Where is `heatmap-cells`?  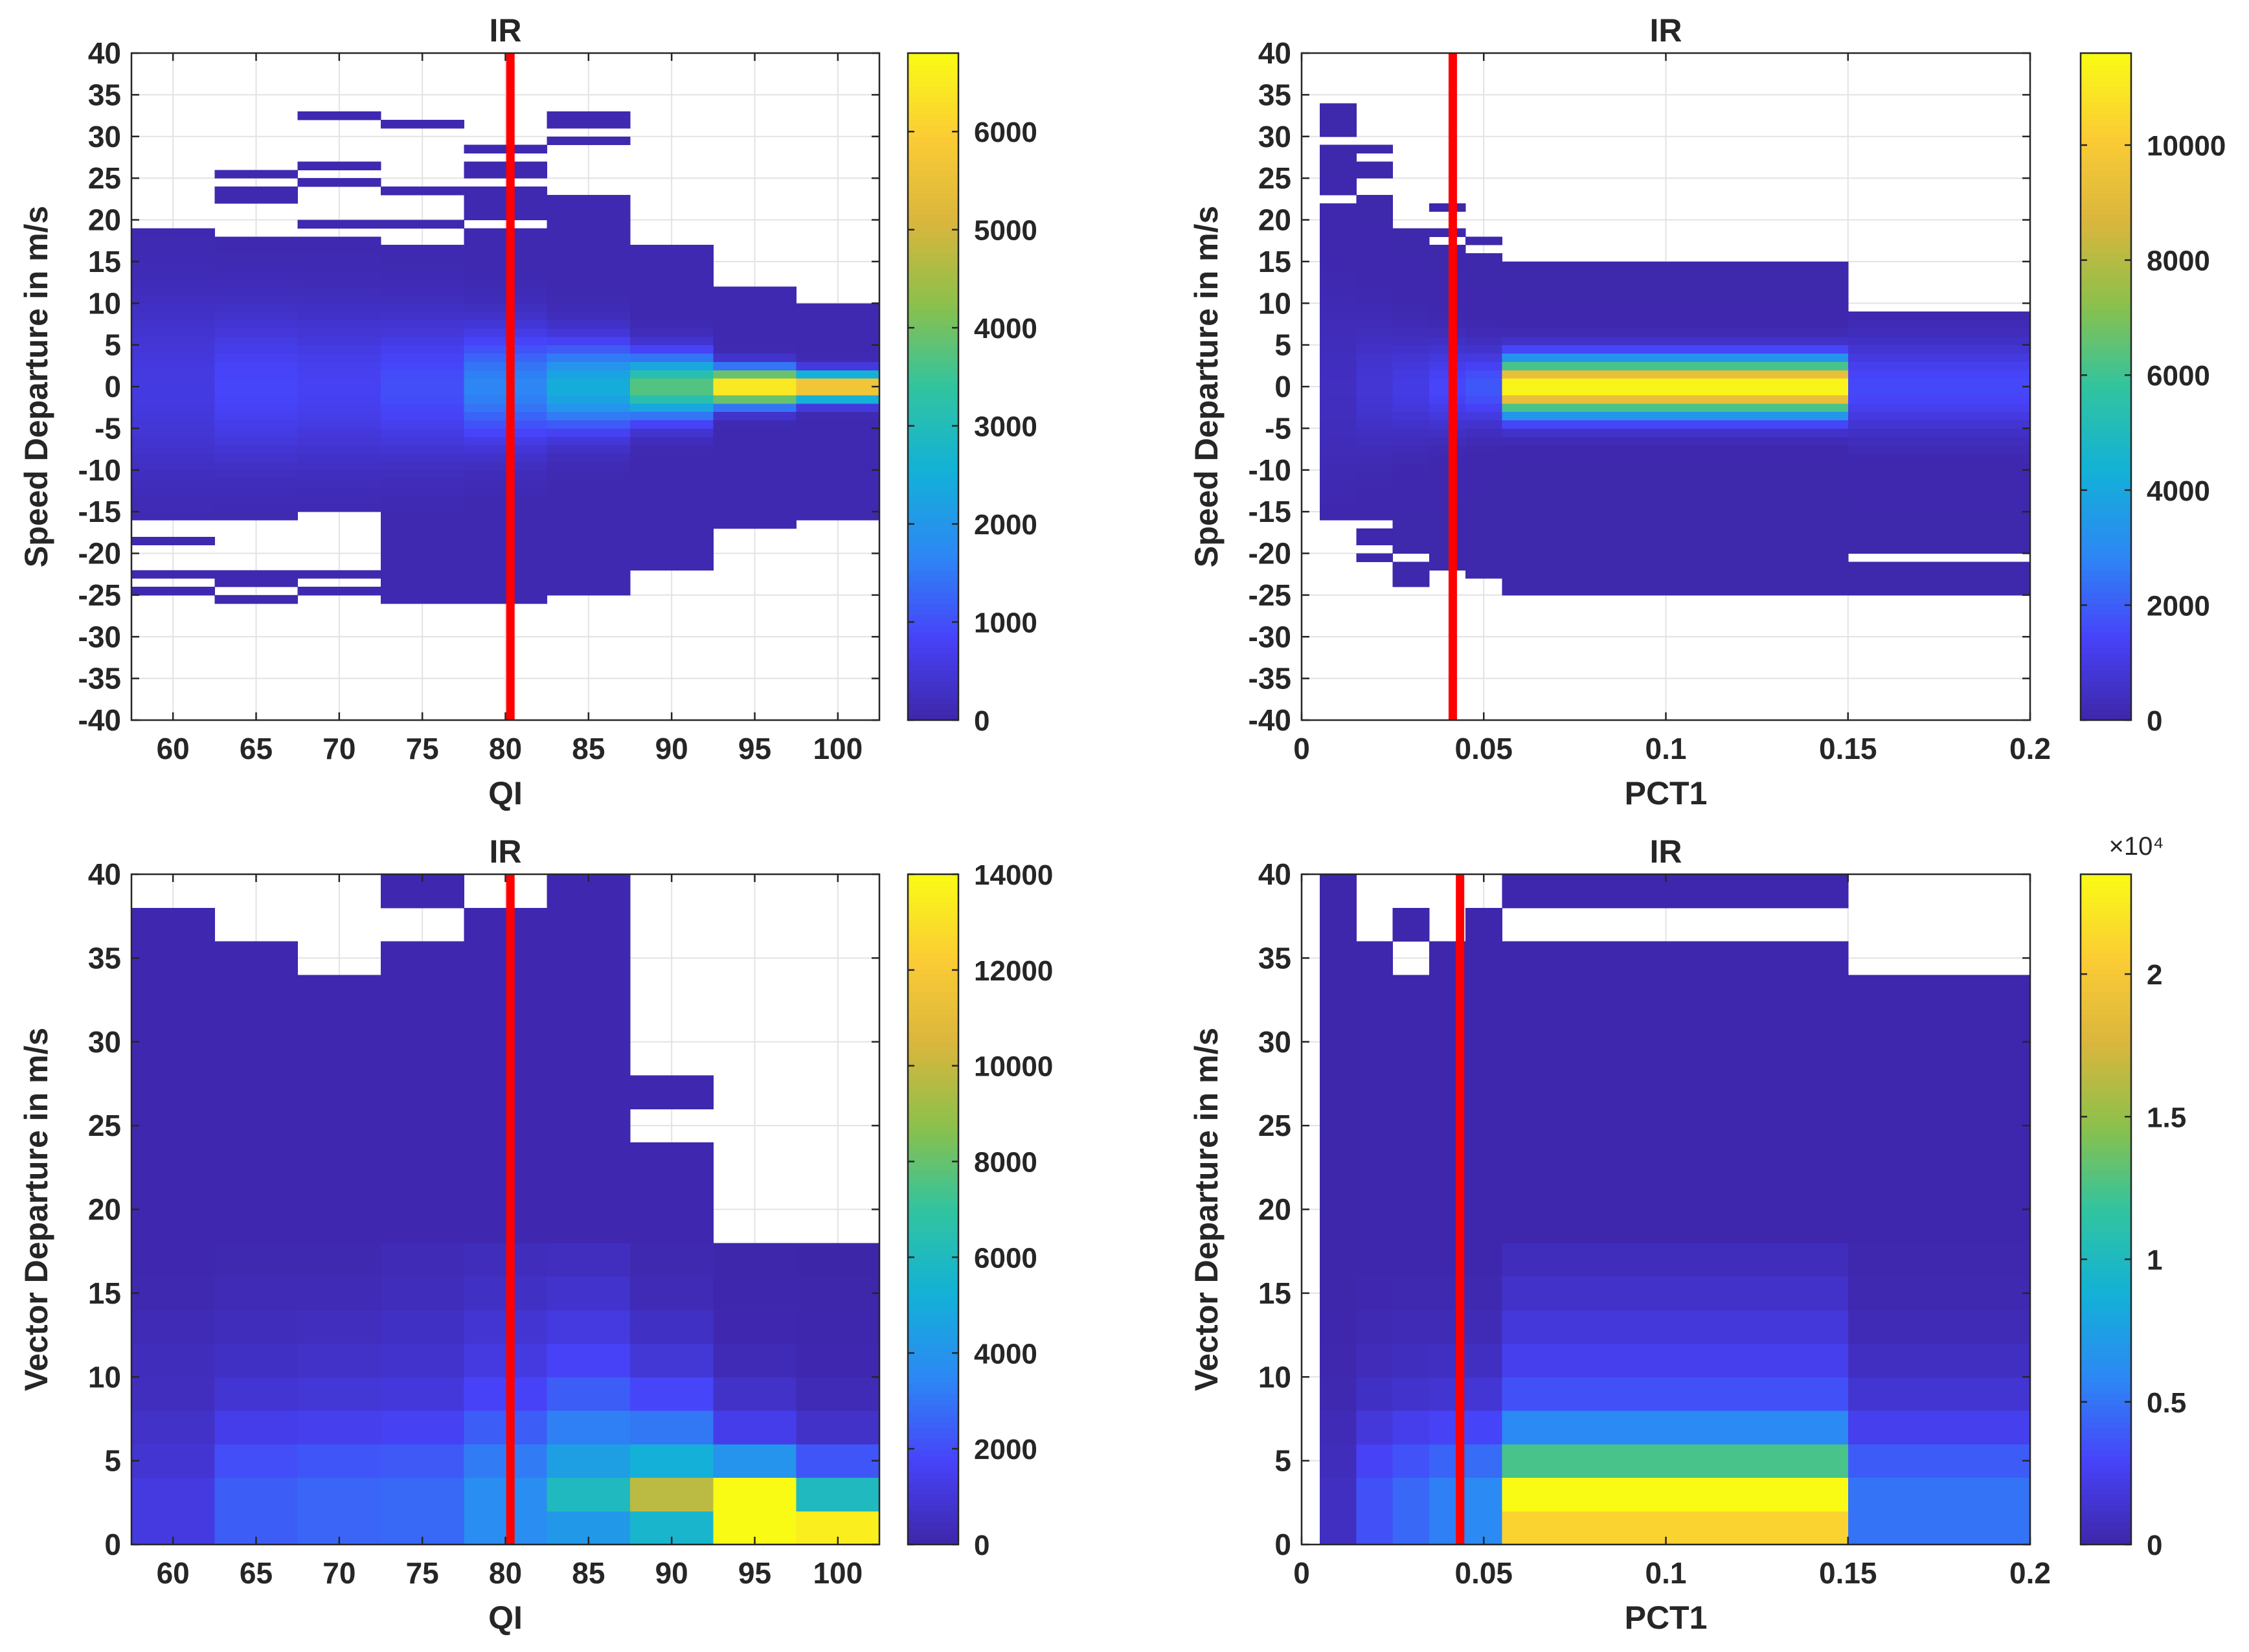 heatmap-cells is located at coordinates (1675, 350).